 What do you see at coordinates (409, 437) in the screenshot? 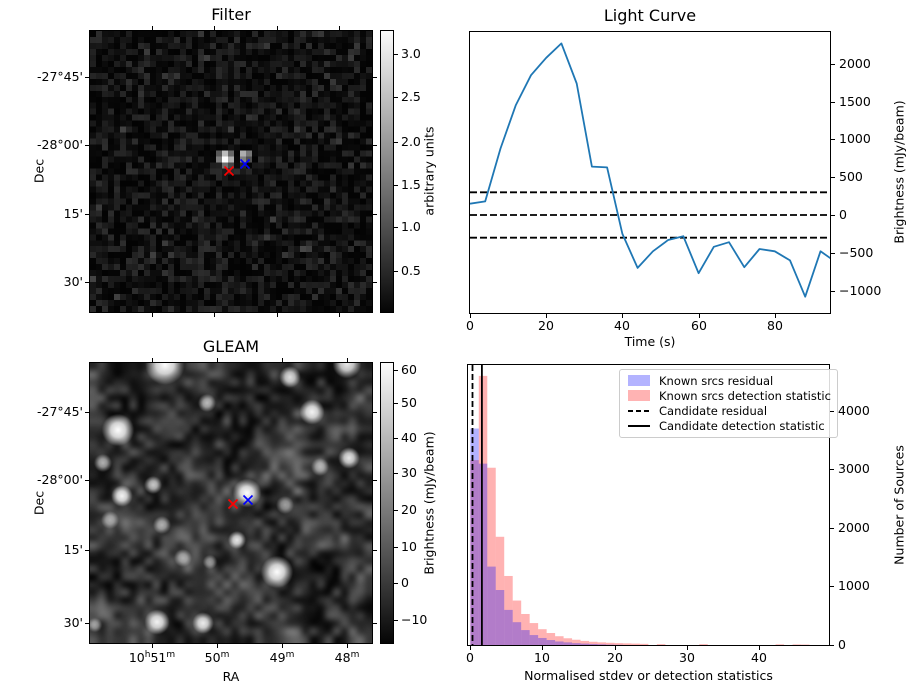
I see `gleam-colorbar-tick-label: 40` at bounding box center [409, 437].